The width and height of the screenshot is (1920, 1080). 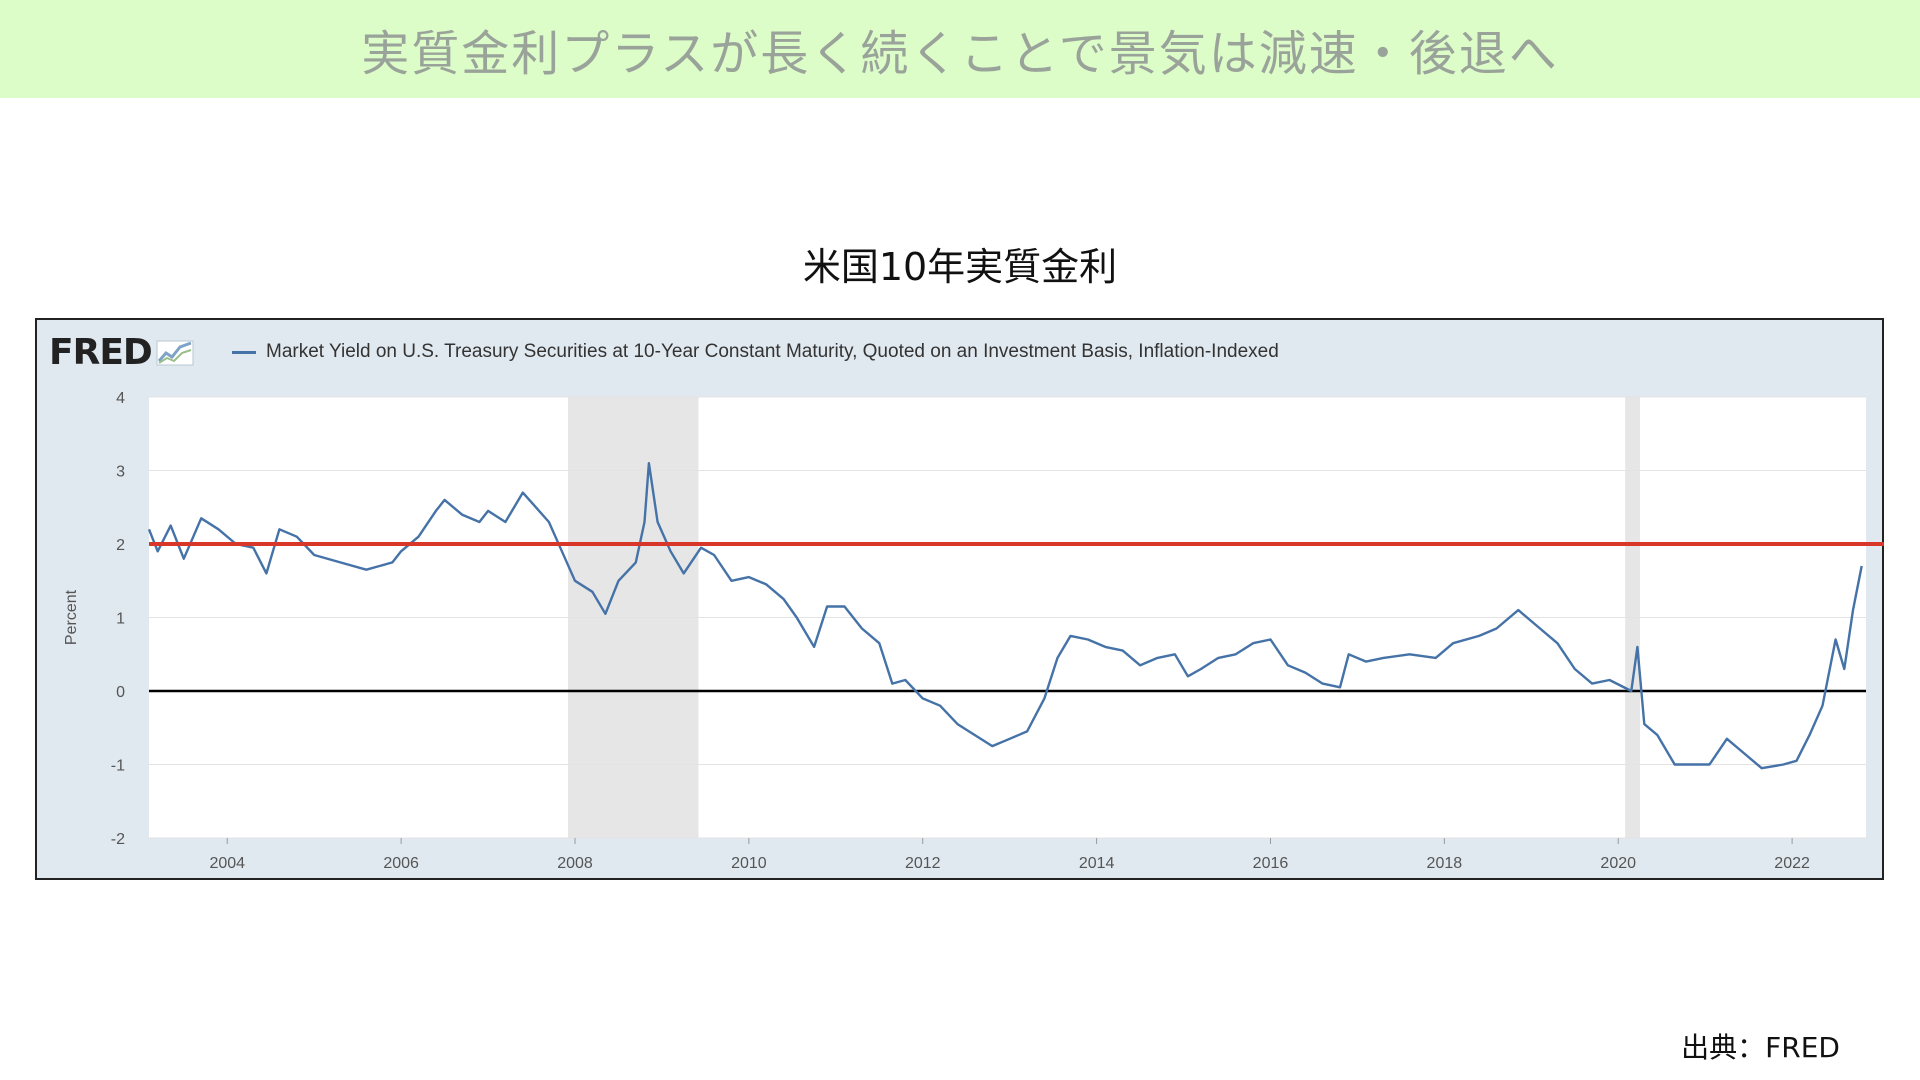 What do you see at coordinates (120, 398) in the screenshot?
I see `y-tick-label: 4` at bounding box center [120, 398].